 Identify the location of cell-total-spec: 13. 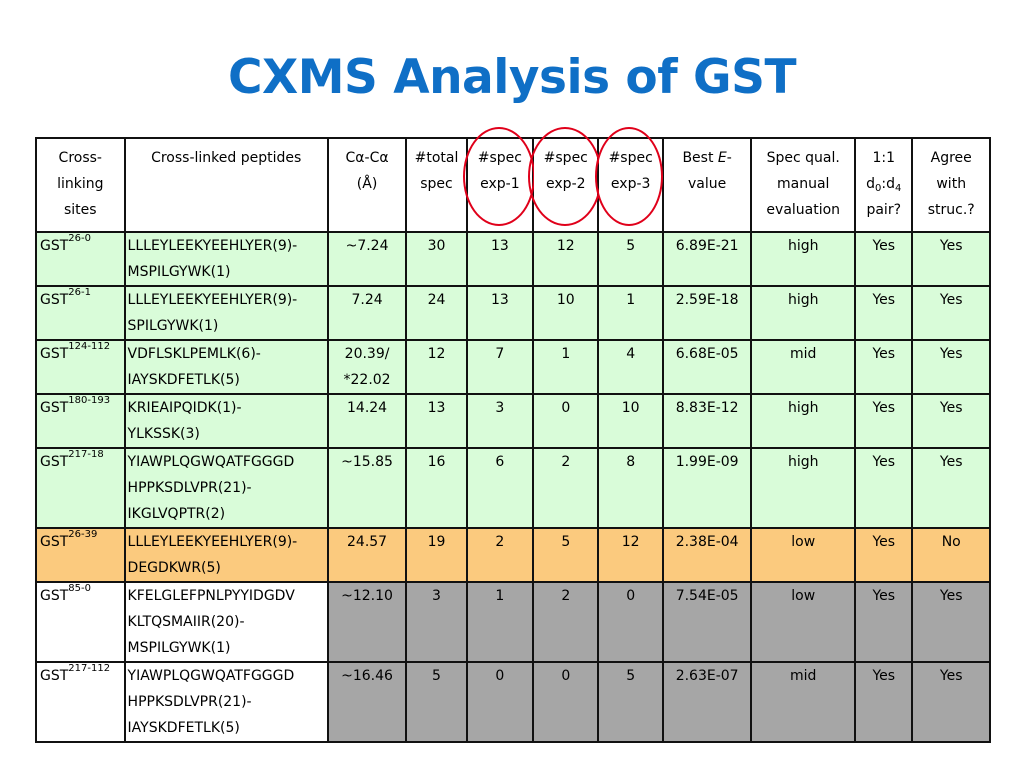
(436, 421).